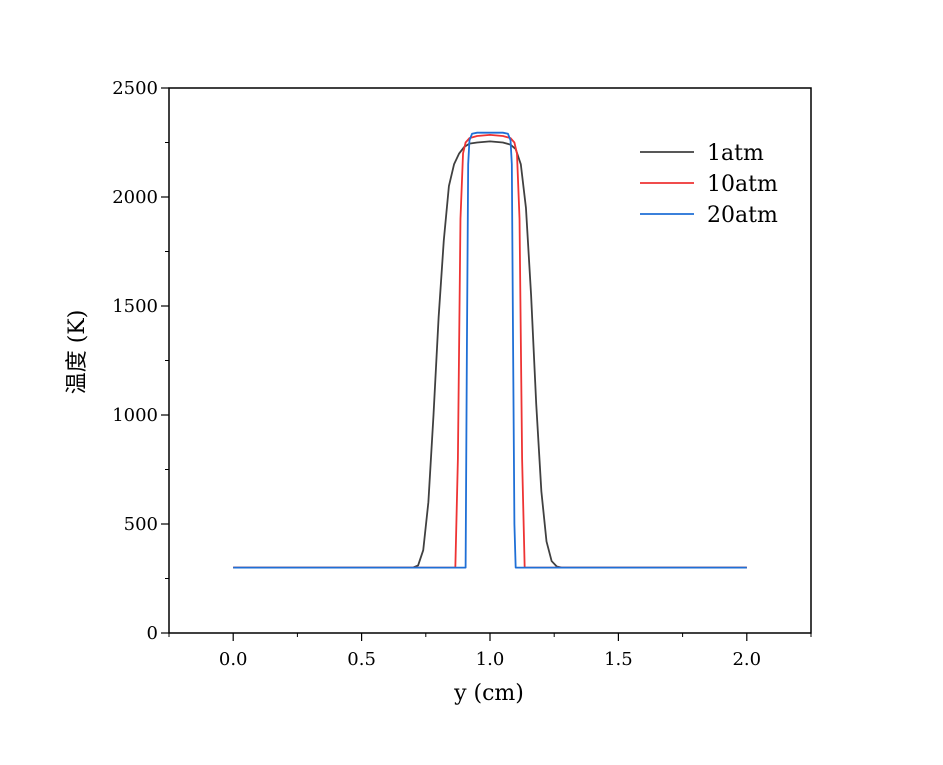  What do you see at coordinates (135, 415) in the screenshot?
I see `y-tick-label: 1000` at bounding box center [135, 415].